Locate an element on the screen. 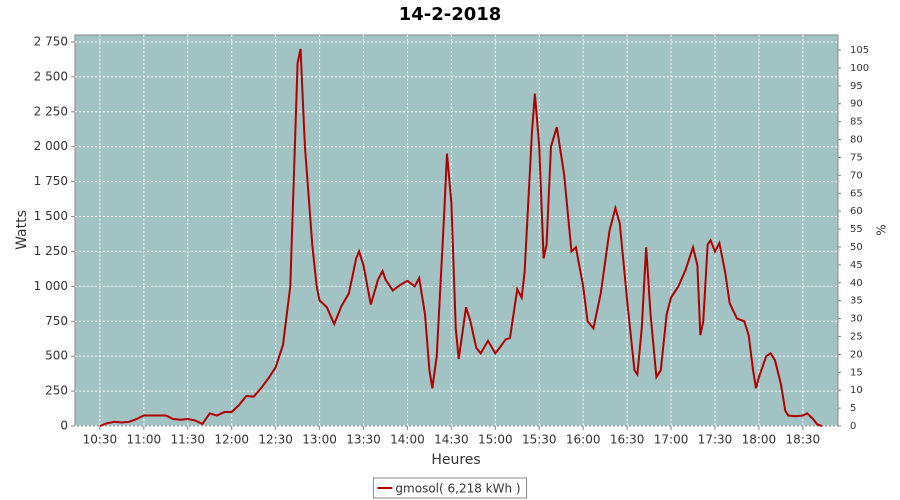 This screenshot has height=500, width=900. y2-axis-label: % is located at coordinates (882, 229).